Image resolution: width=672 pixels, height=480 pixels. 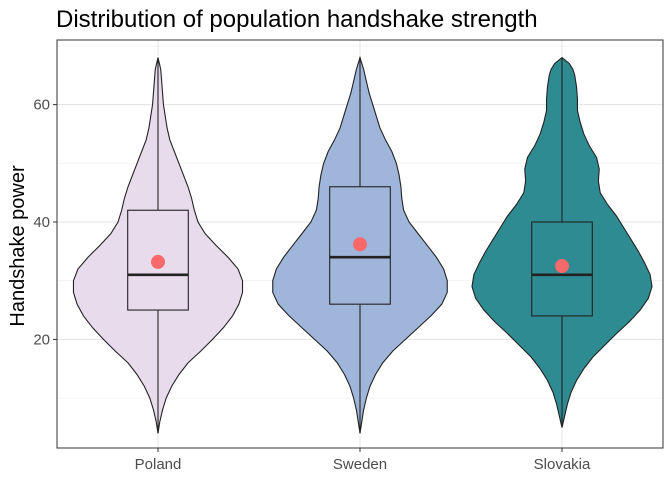 What do you see at coordinates (41, 339) in the screenshot?
I see `y-tick-label: 20` at bounding box center [41, 339].